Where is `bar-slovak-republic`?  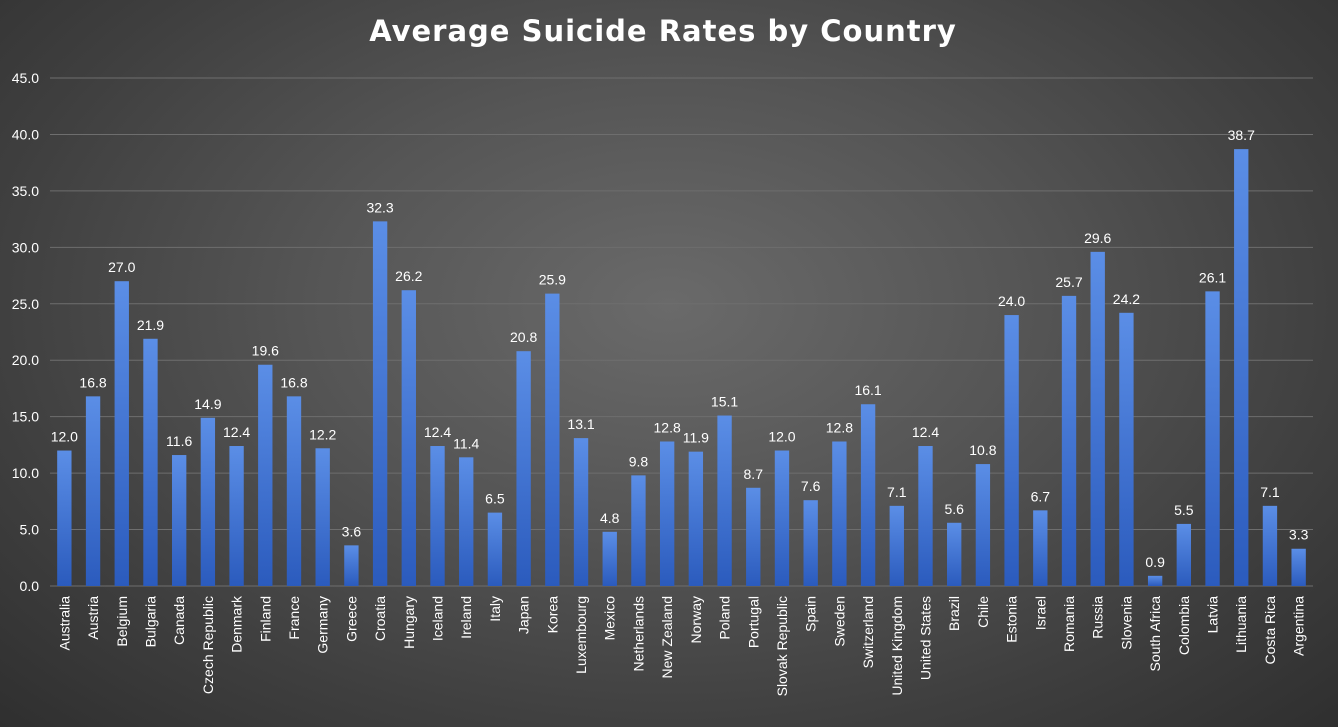 bar-slovak-republic is located at coordinates (782, 518).